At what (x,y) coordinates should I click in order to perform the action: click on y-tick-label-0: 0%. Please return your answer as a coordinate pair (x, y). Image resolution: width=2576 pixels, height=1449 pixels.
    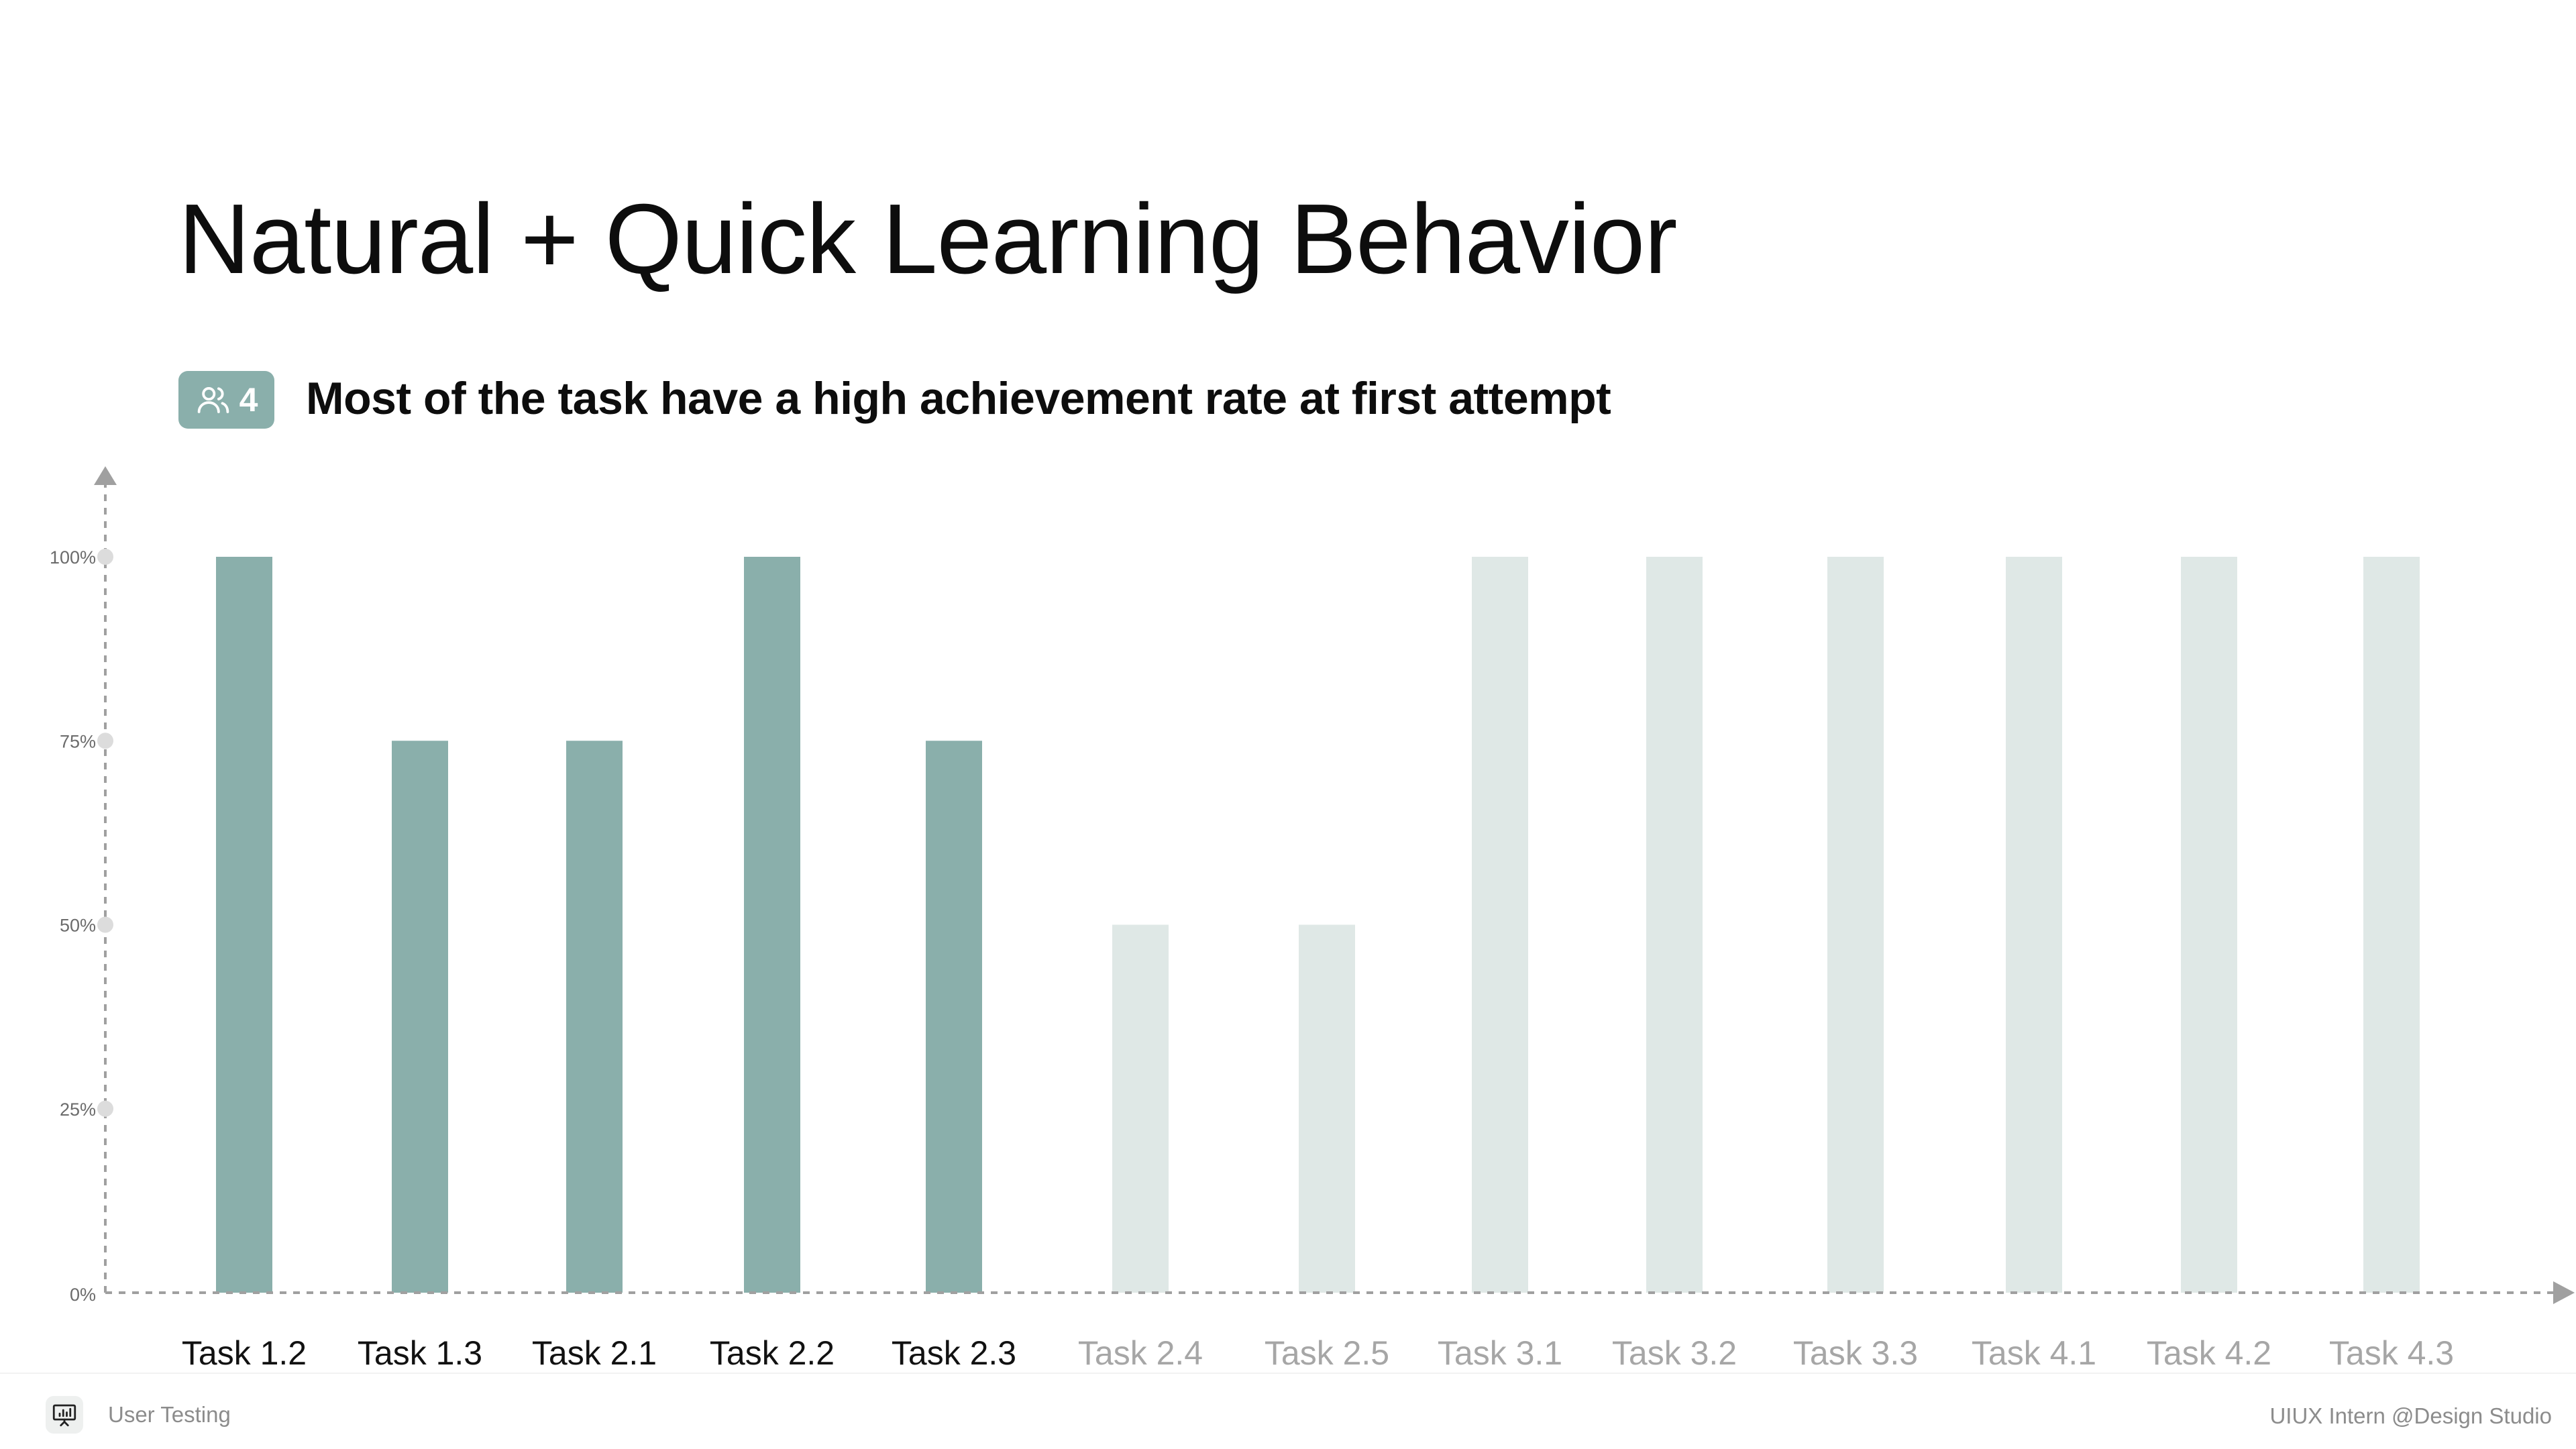
    Looking at the image, I should click on (83, 1295).